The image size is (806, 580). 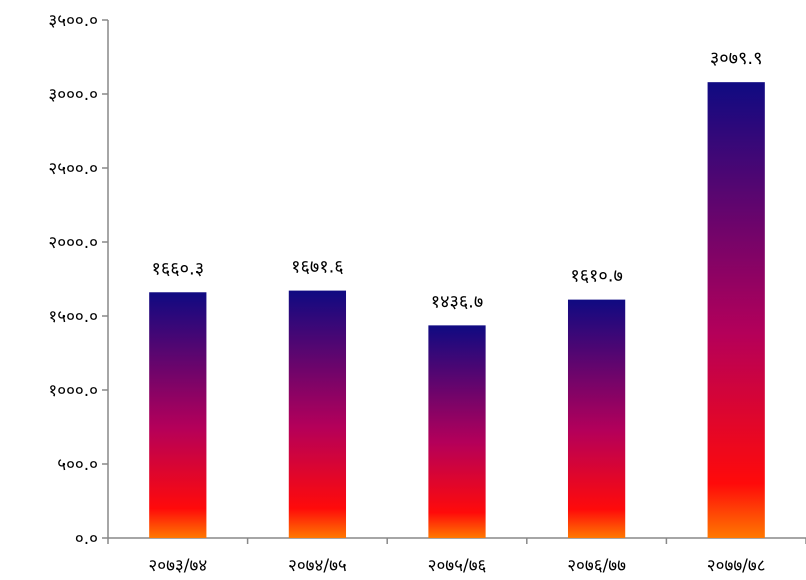 What do you see at coordinates (317, 566) in the screenshot?
I see `x-tick-label: २०७४/७५` at bounding box center [317, 566].